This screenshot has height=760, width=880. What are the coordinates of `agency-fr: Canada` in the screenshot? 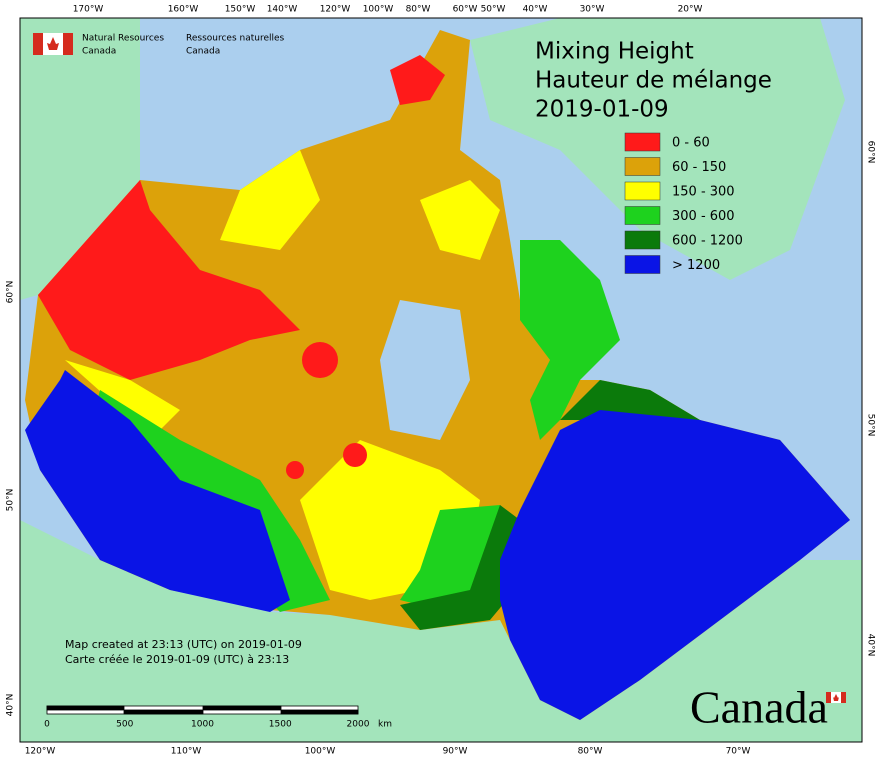 It's located at (203, 52).